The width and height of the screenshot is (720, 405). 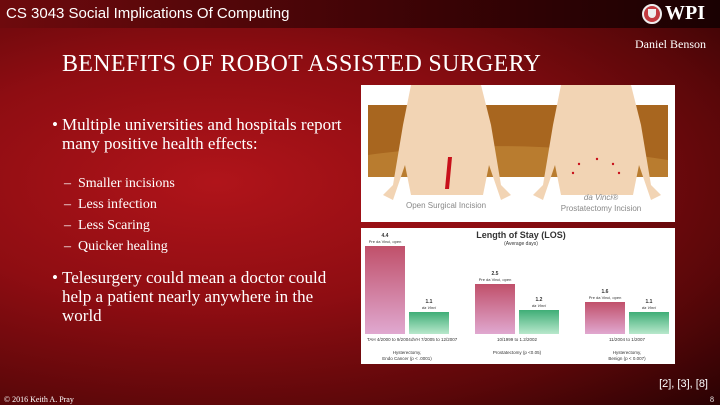 I want to click on author: Daniel Benson, so click(x=670, y=44).